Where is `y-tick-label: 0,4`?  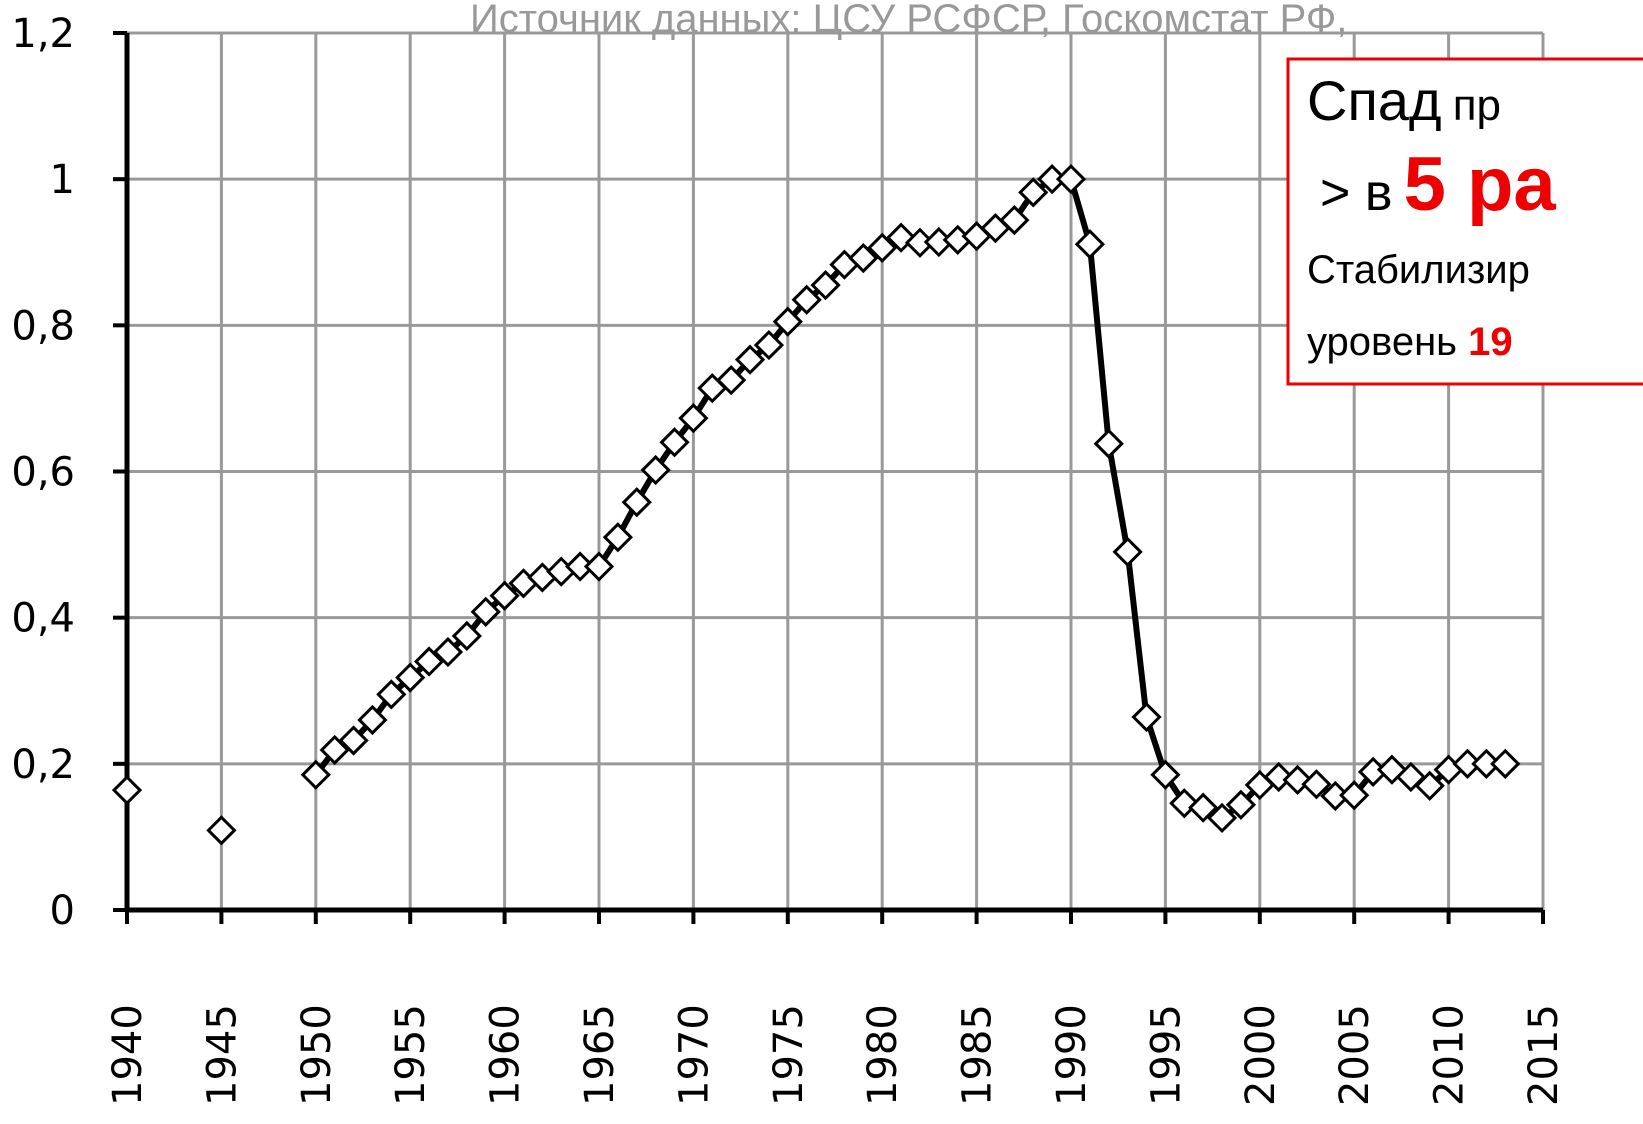 y-tick-label: 0,4 is located at coordinates (43, 619).